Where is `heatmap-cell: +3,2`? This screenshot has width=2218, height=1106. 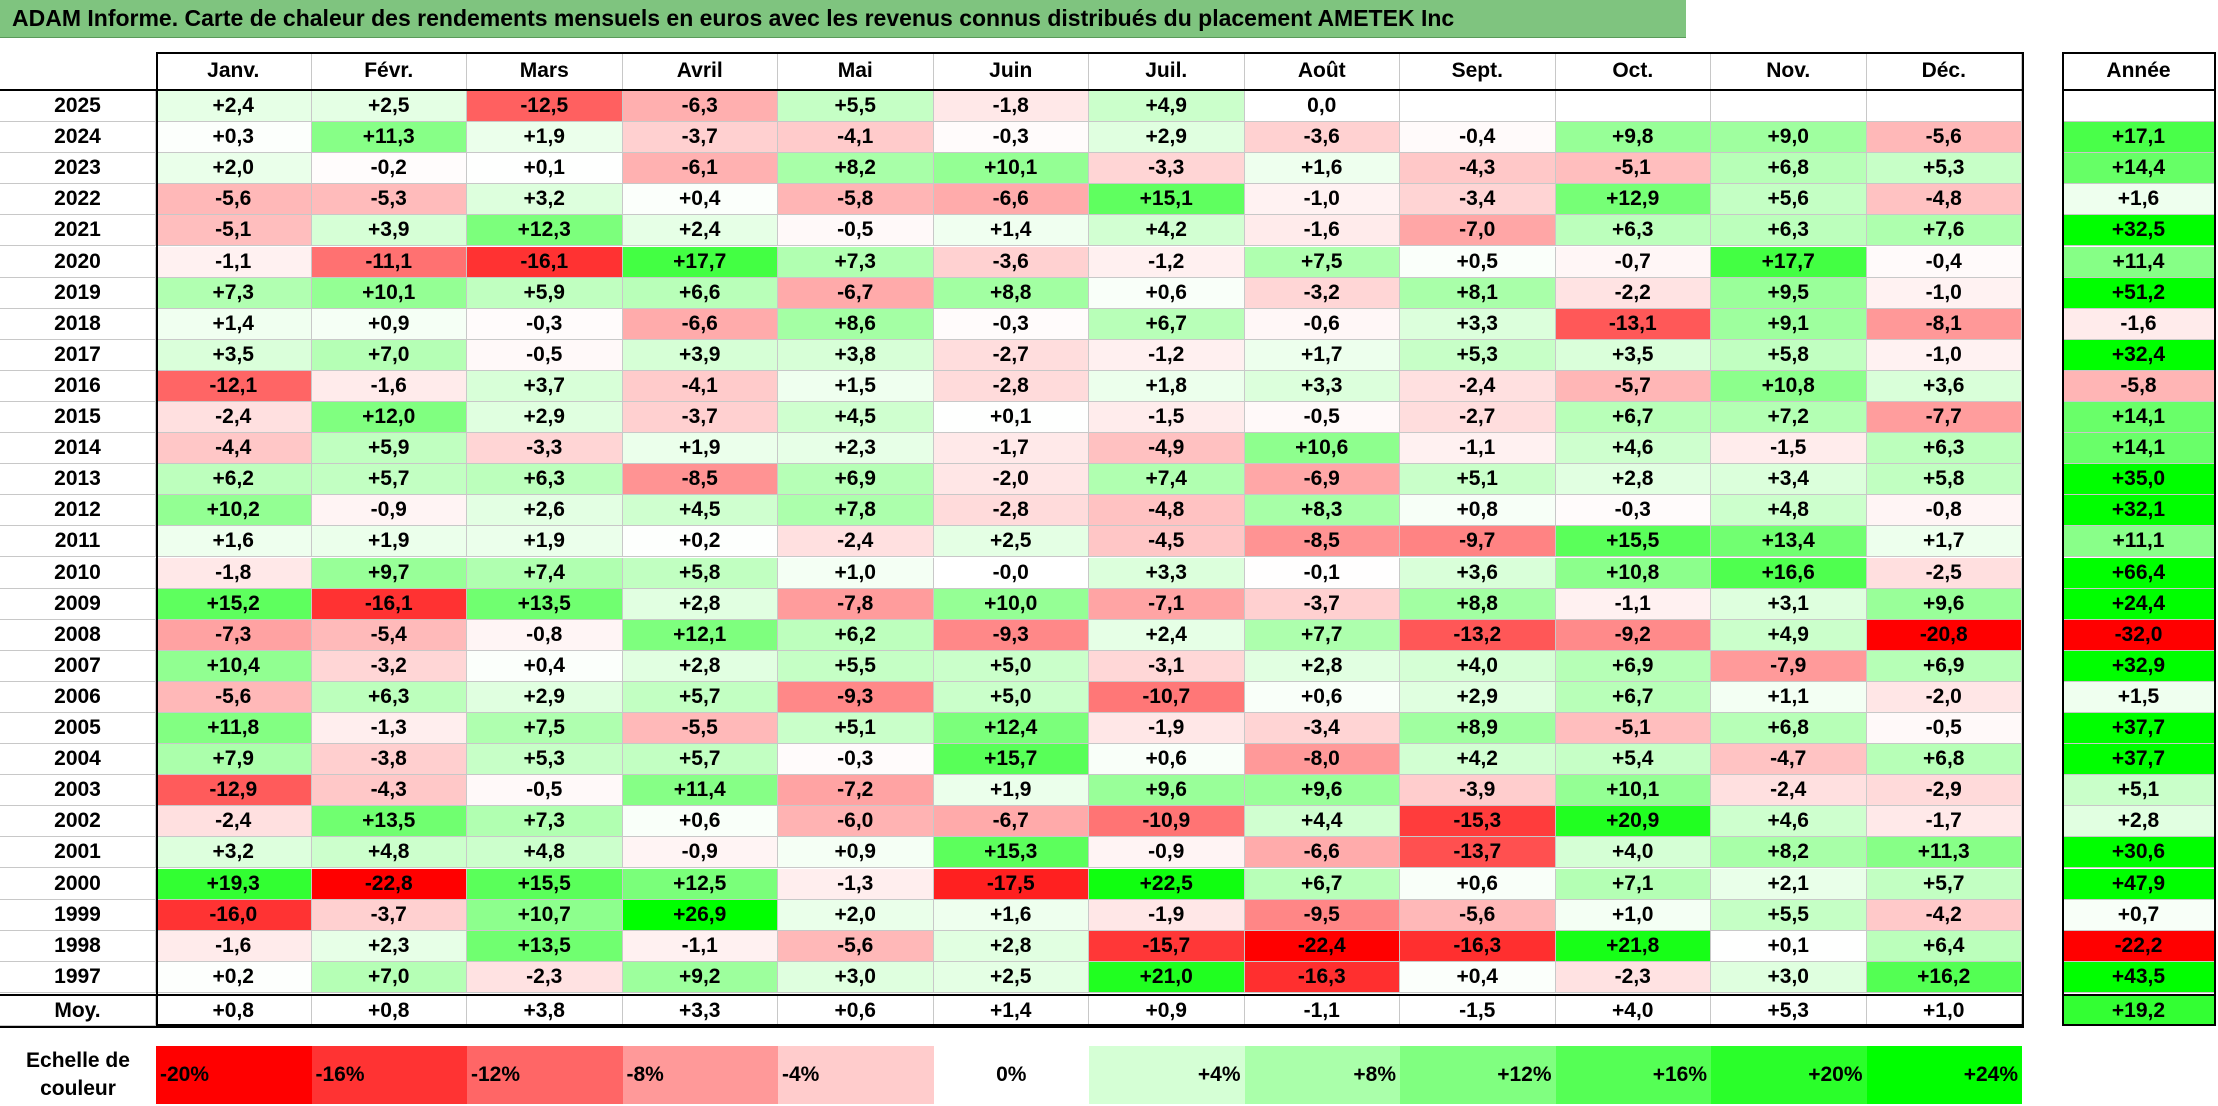 heatmap-cell: +3,2 is located at coordinates (234, 853).